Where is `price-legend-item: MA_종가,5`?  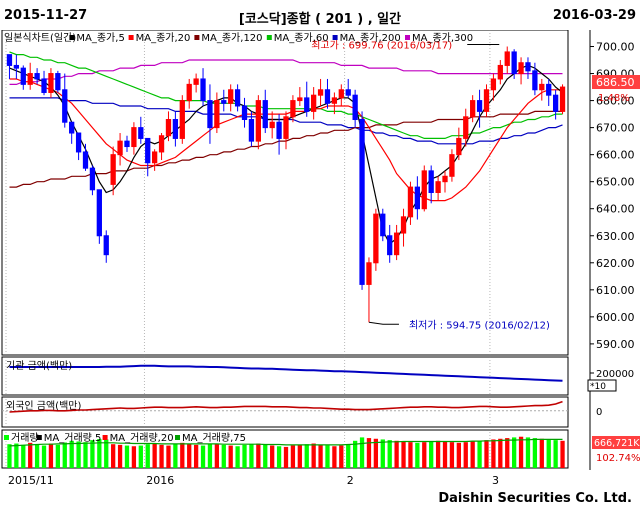
price-legend-item: MA_종가,5 is located at coordinates (100, 38).